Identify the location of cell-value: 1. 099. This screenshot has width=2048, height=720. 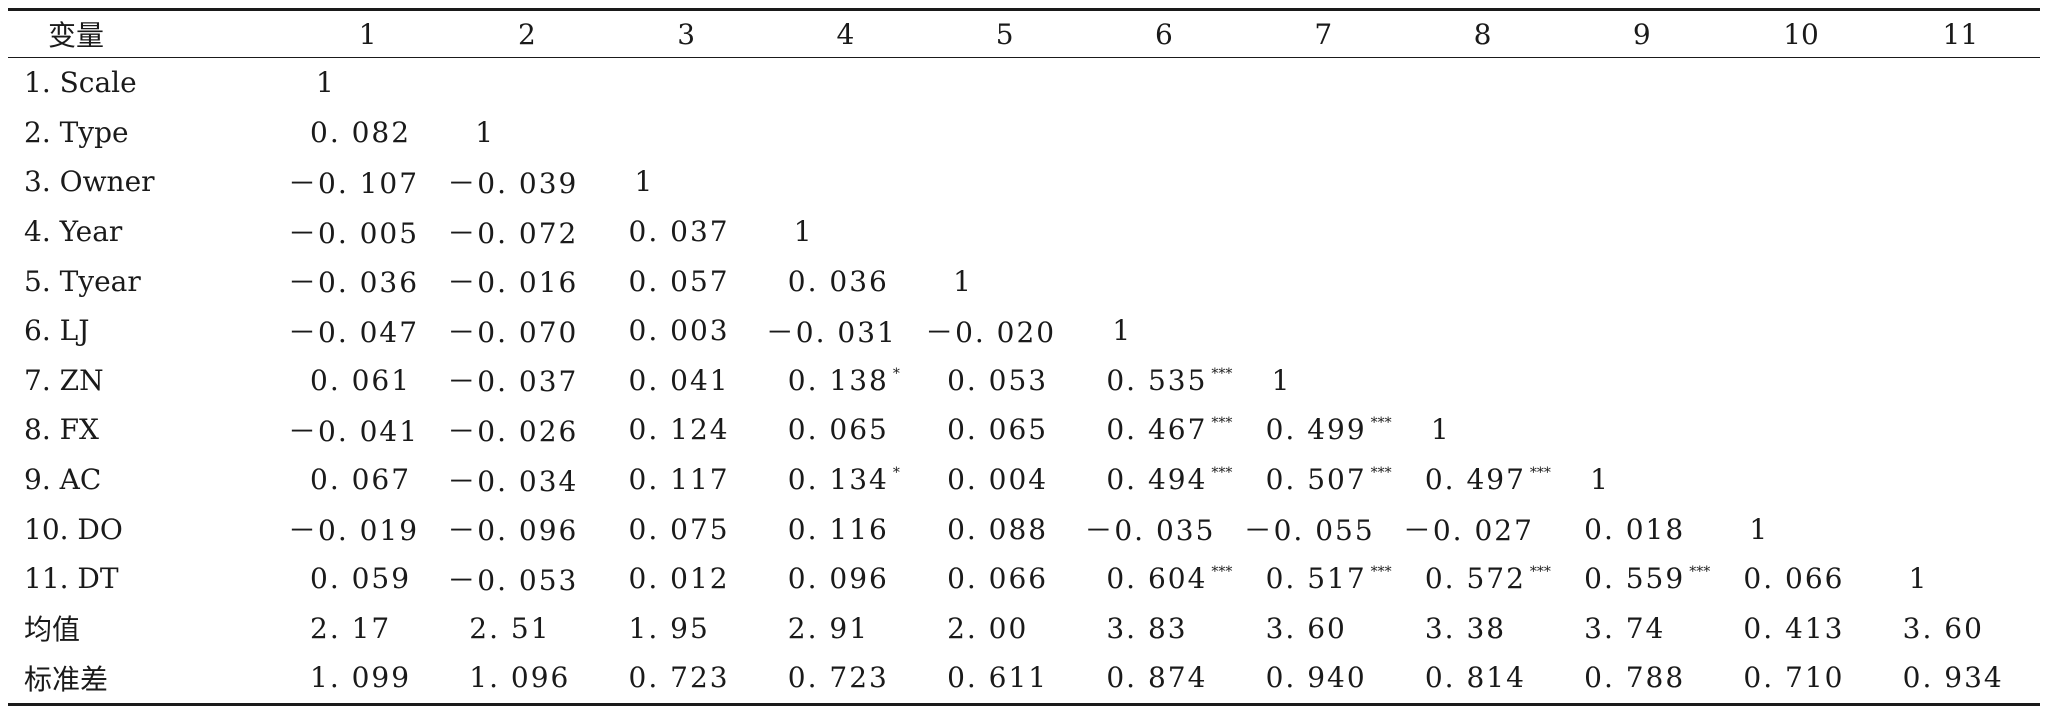
(361, 678).